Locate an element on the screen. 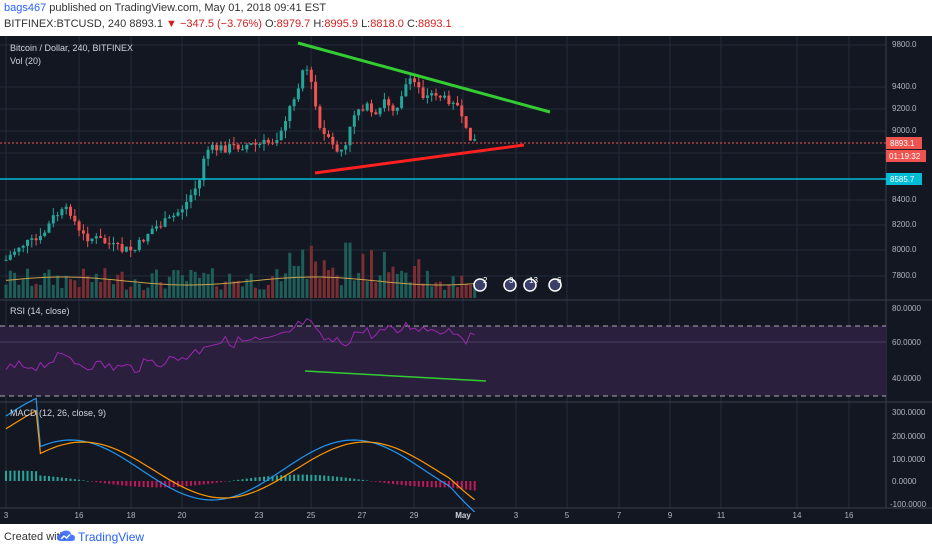  username-link: bags467 is located at coordinates (25, 8).